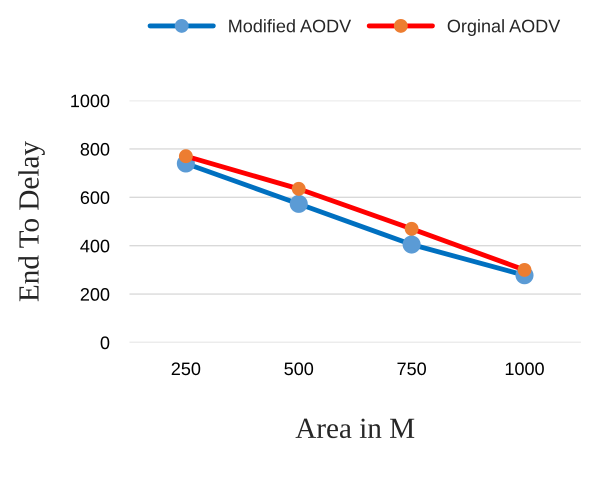 The width and height of the screenshot is (602, 479). What do you see at coordinates (504, 27) in the screenshot?
I see `legend-label: Orginal AODV` at bounding box center [504, 27].